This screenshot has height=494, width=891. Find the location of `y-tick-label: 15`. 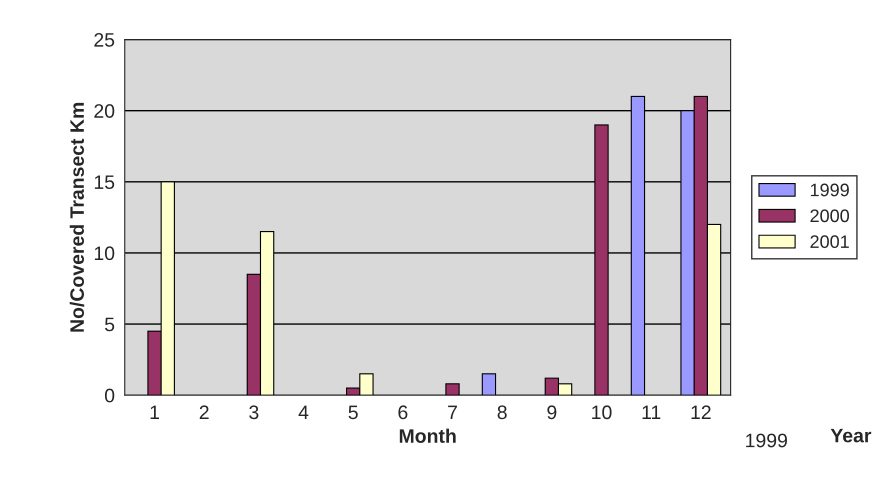

y-tick-label: 15 is located at coordinates (104, 182).